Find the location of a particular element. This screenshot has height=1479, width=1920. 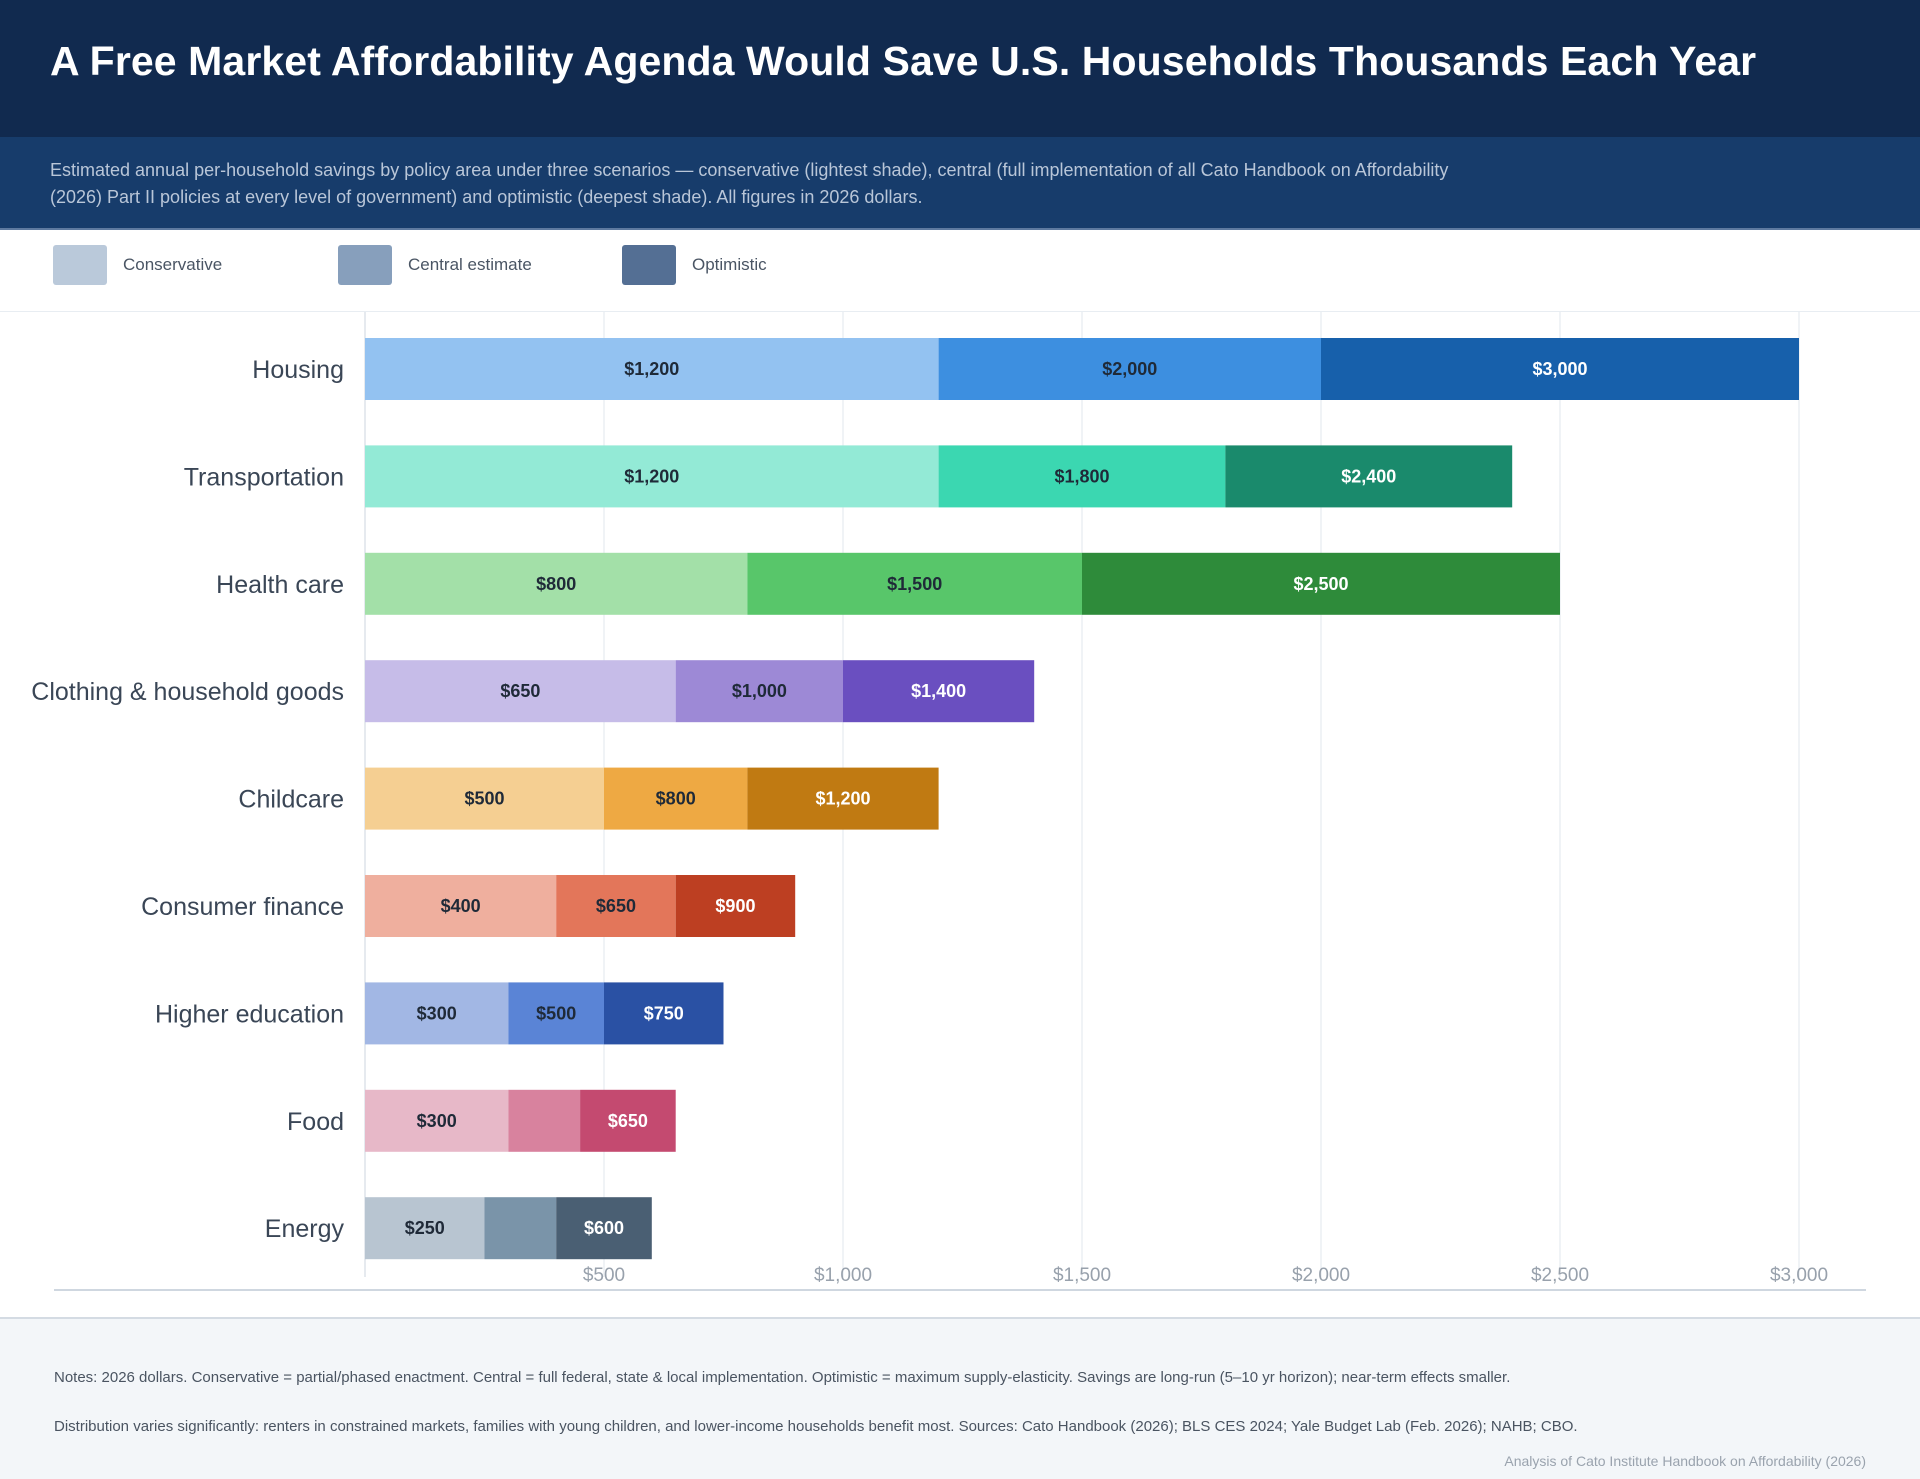

bar-value-label: $1,800 is located at coordinates (1081, 476).